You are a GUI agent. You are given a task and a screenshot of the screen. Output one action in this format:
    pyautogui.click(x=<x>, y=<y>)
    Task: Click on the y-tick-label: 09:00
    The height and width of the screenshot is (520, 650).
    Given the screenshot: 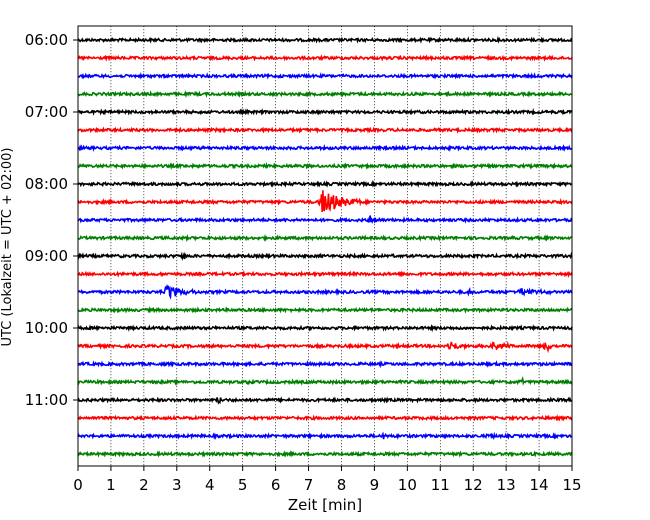 What is the action you would take?
    pyautogui.click(x=46, y=256)
    